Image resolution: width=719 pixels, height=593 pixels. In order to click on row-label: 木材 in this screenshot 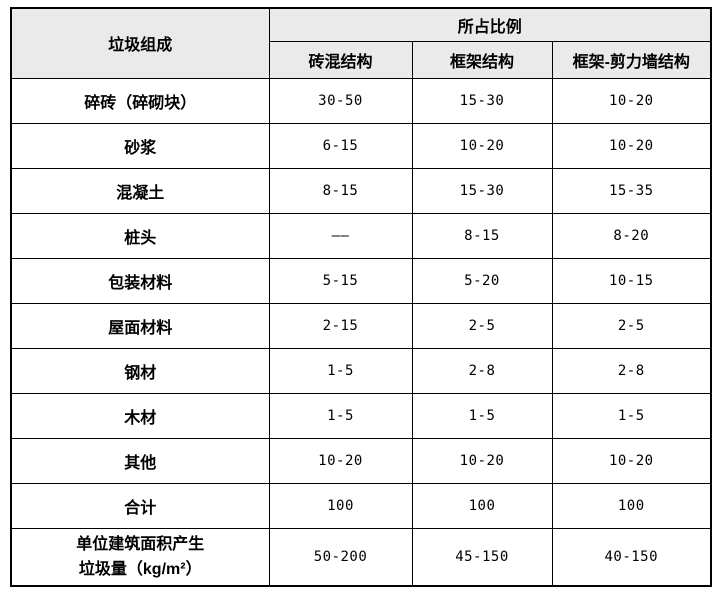, I will do `click(140, 415)`.